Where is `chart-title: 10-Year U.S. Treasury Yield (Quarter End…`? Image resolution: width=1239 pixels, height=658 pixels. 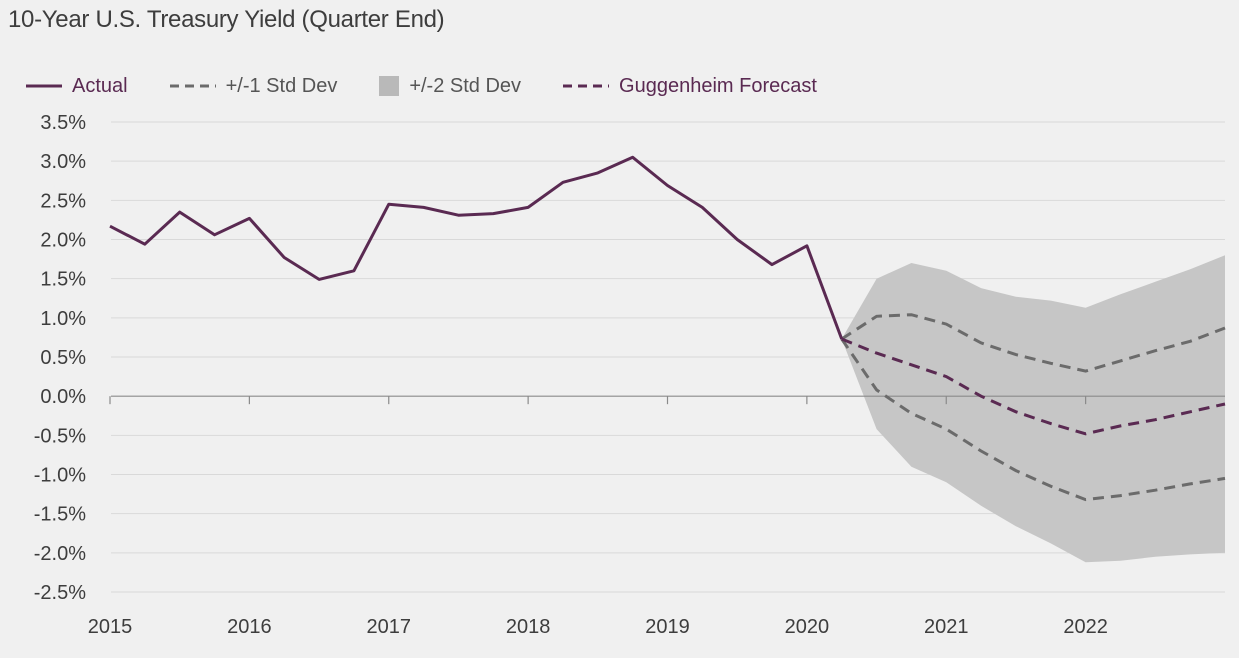 chart-title: 10-Year U.S. Treasury Yield (Quarter End… is located at coordinates (226, 19).